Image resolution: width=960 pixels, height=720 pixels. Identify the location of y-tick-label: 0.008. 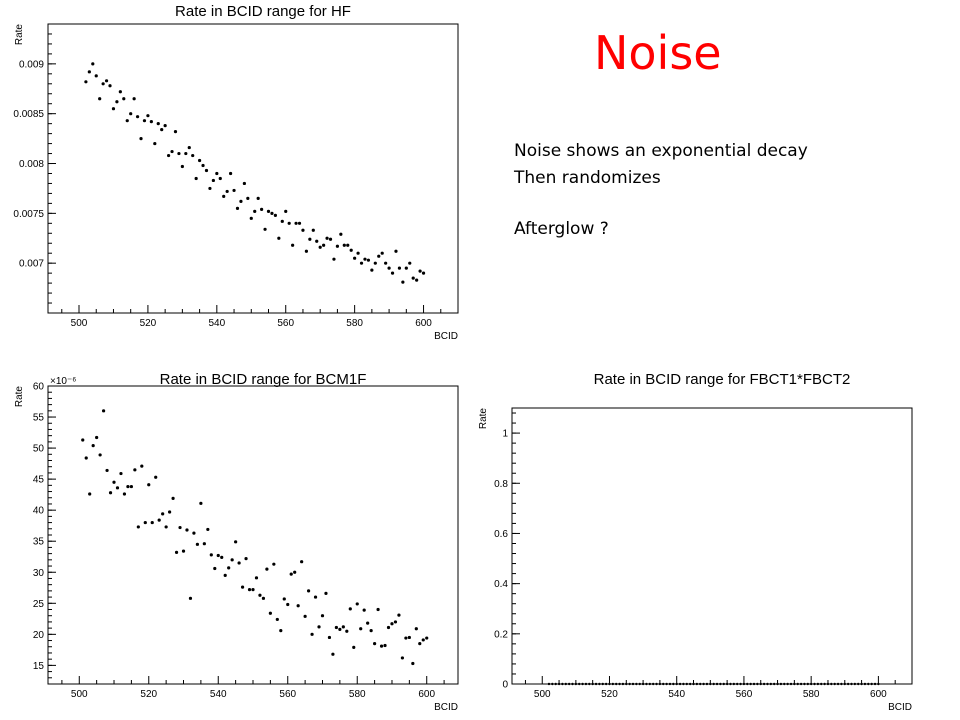
(31, 164).